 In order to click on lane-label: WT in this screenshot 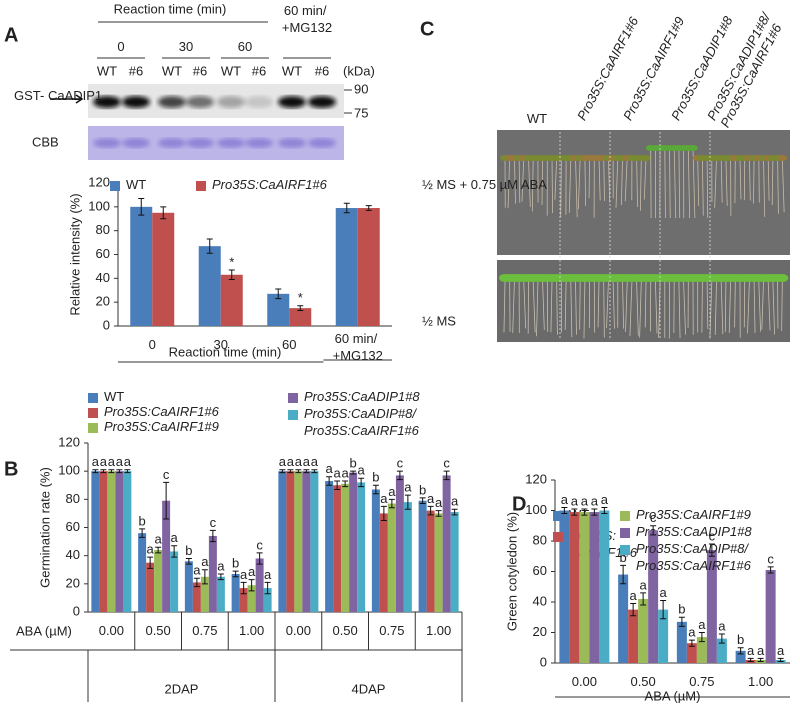, I will do `click(107, 70)`.